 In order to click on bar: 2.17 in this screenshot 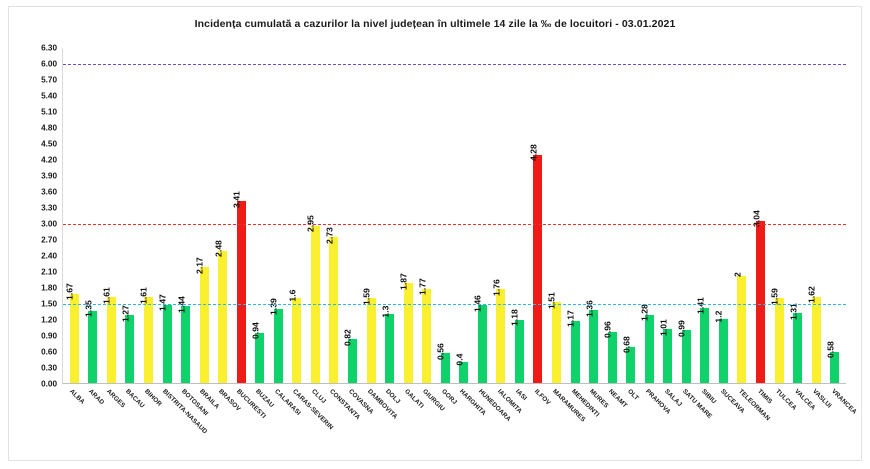, I will do `click(202, 320)`.